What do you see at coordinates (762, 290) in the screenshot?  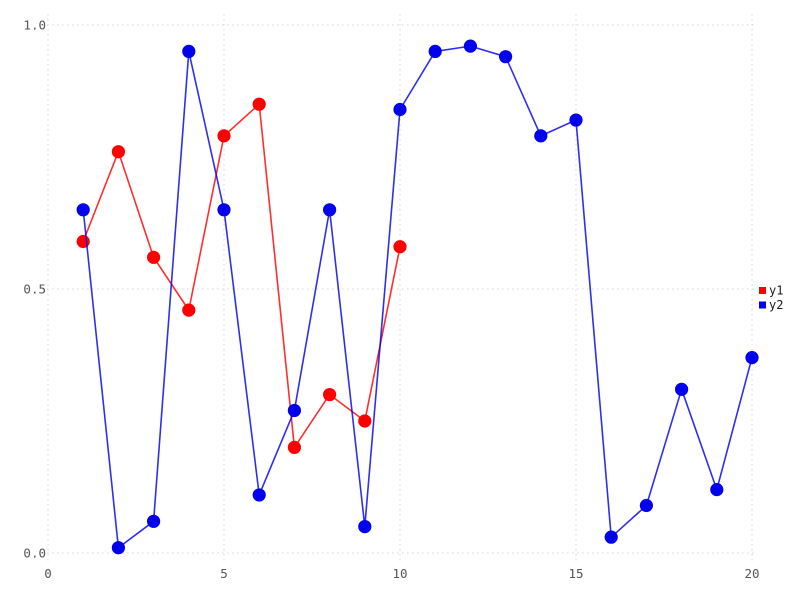 I see `legend-swatch-y1` at bounding box center [762, 290].